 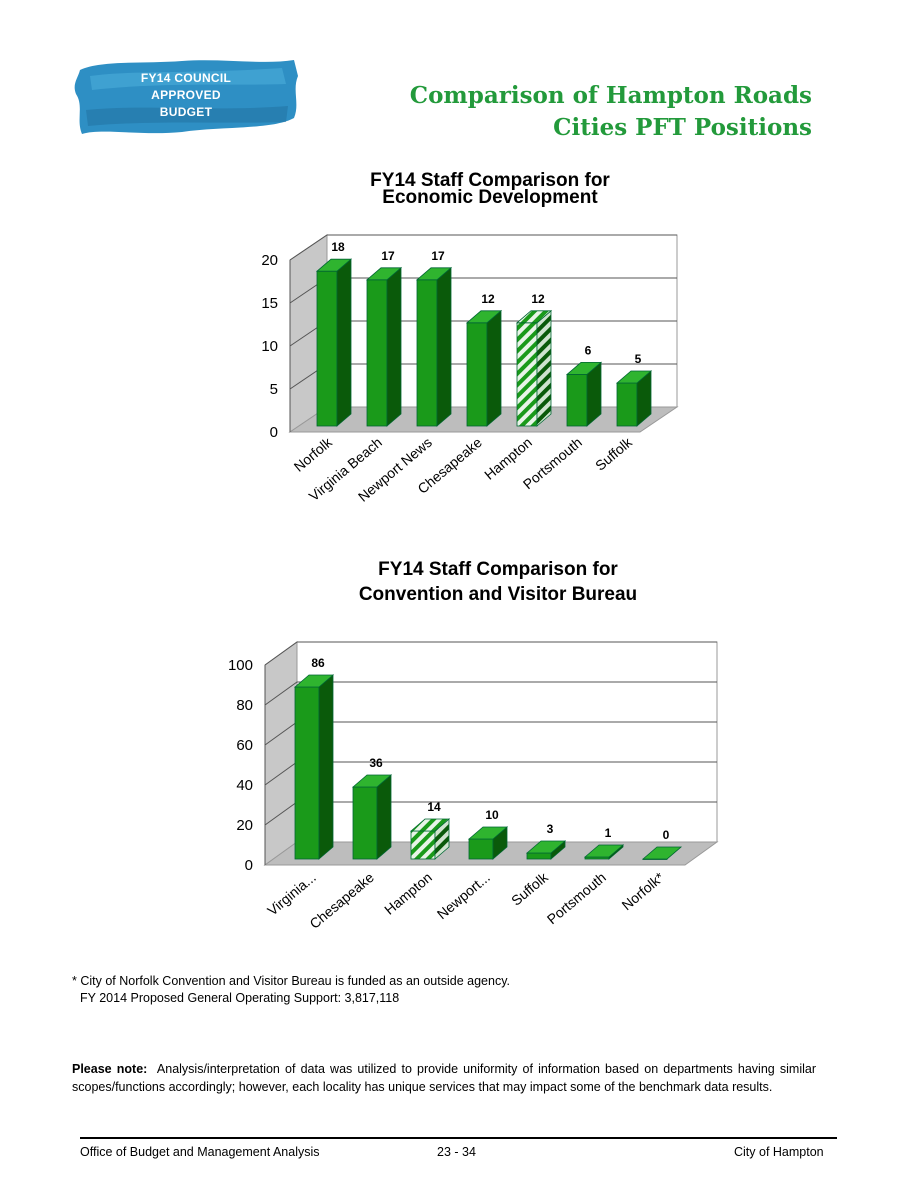 I want to click on x-tick-label: Hampton, so click(x=408, y=893).